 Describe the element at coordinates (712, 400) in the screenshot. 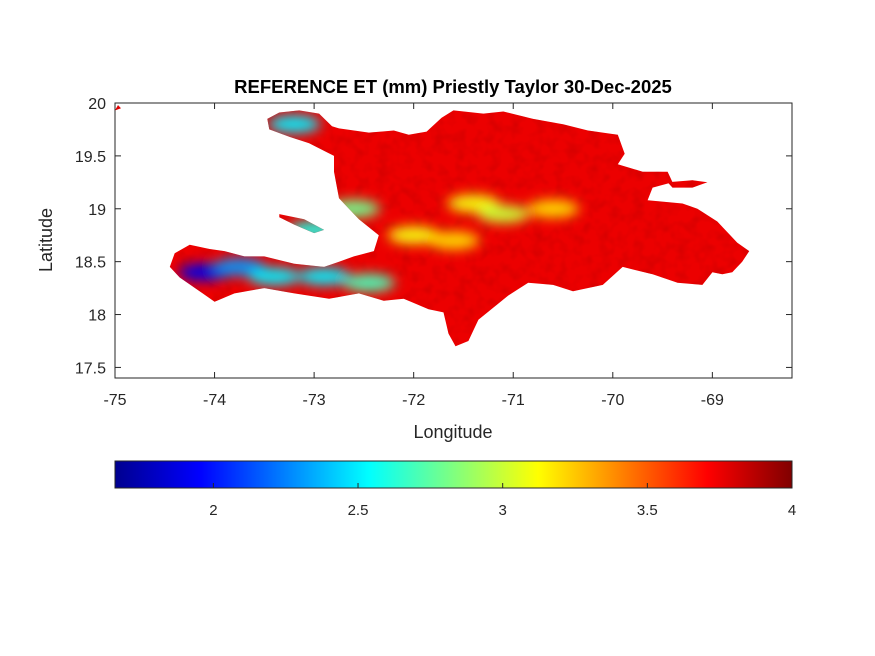

I see `x-tick-label: -69` at that location.